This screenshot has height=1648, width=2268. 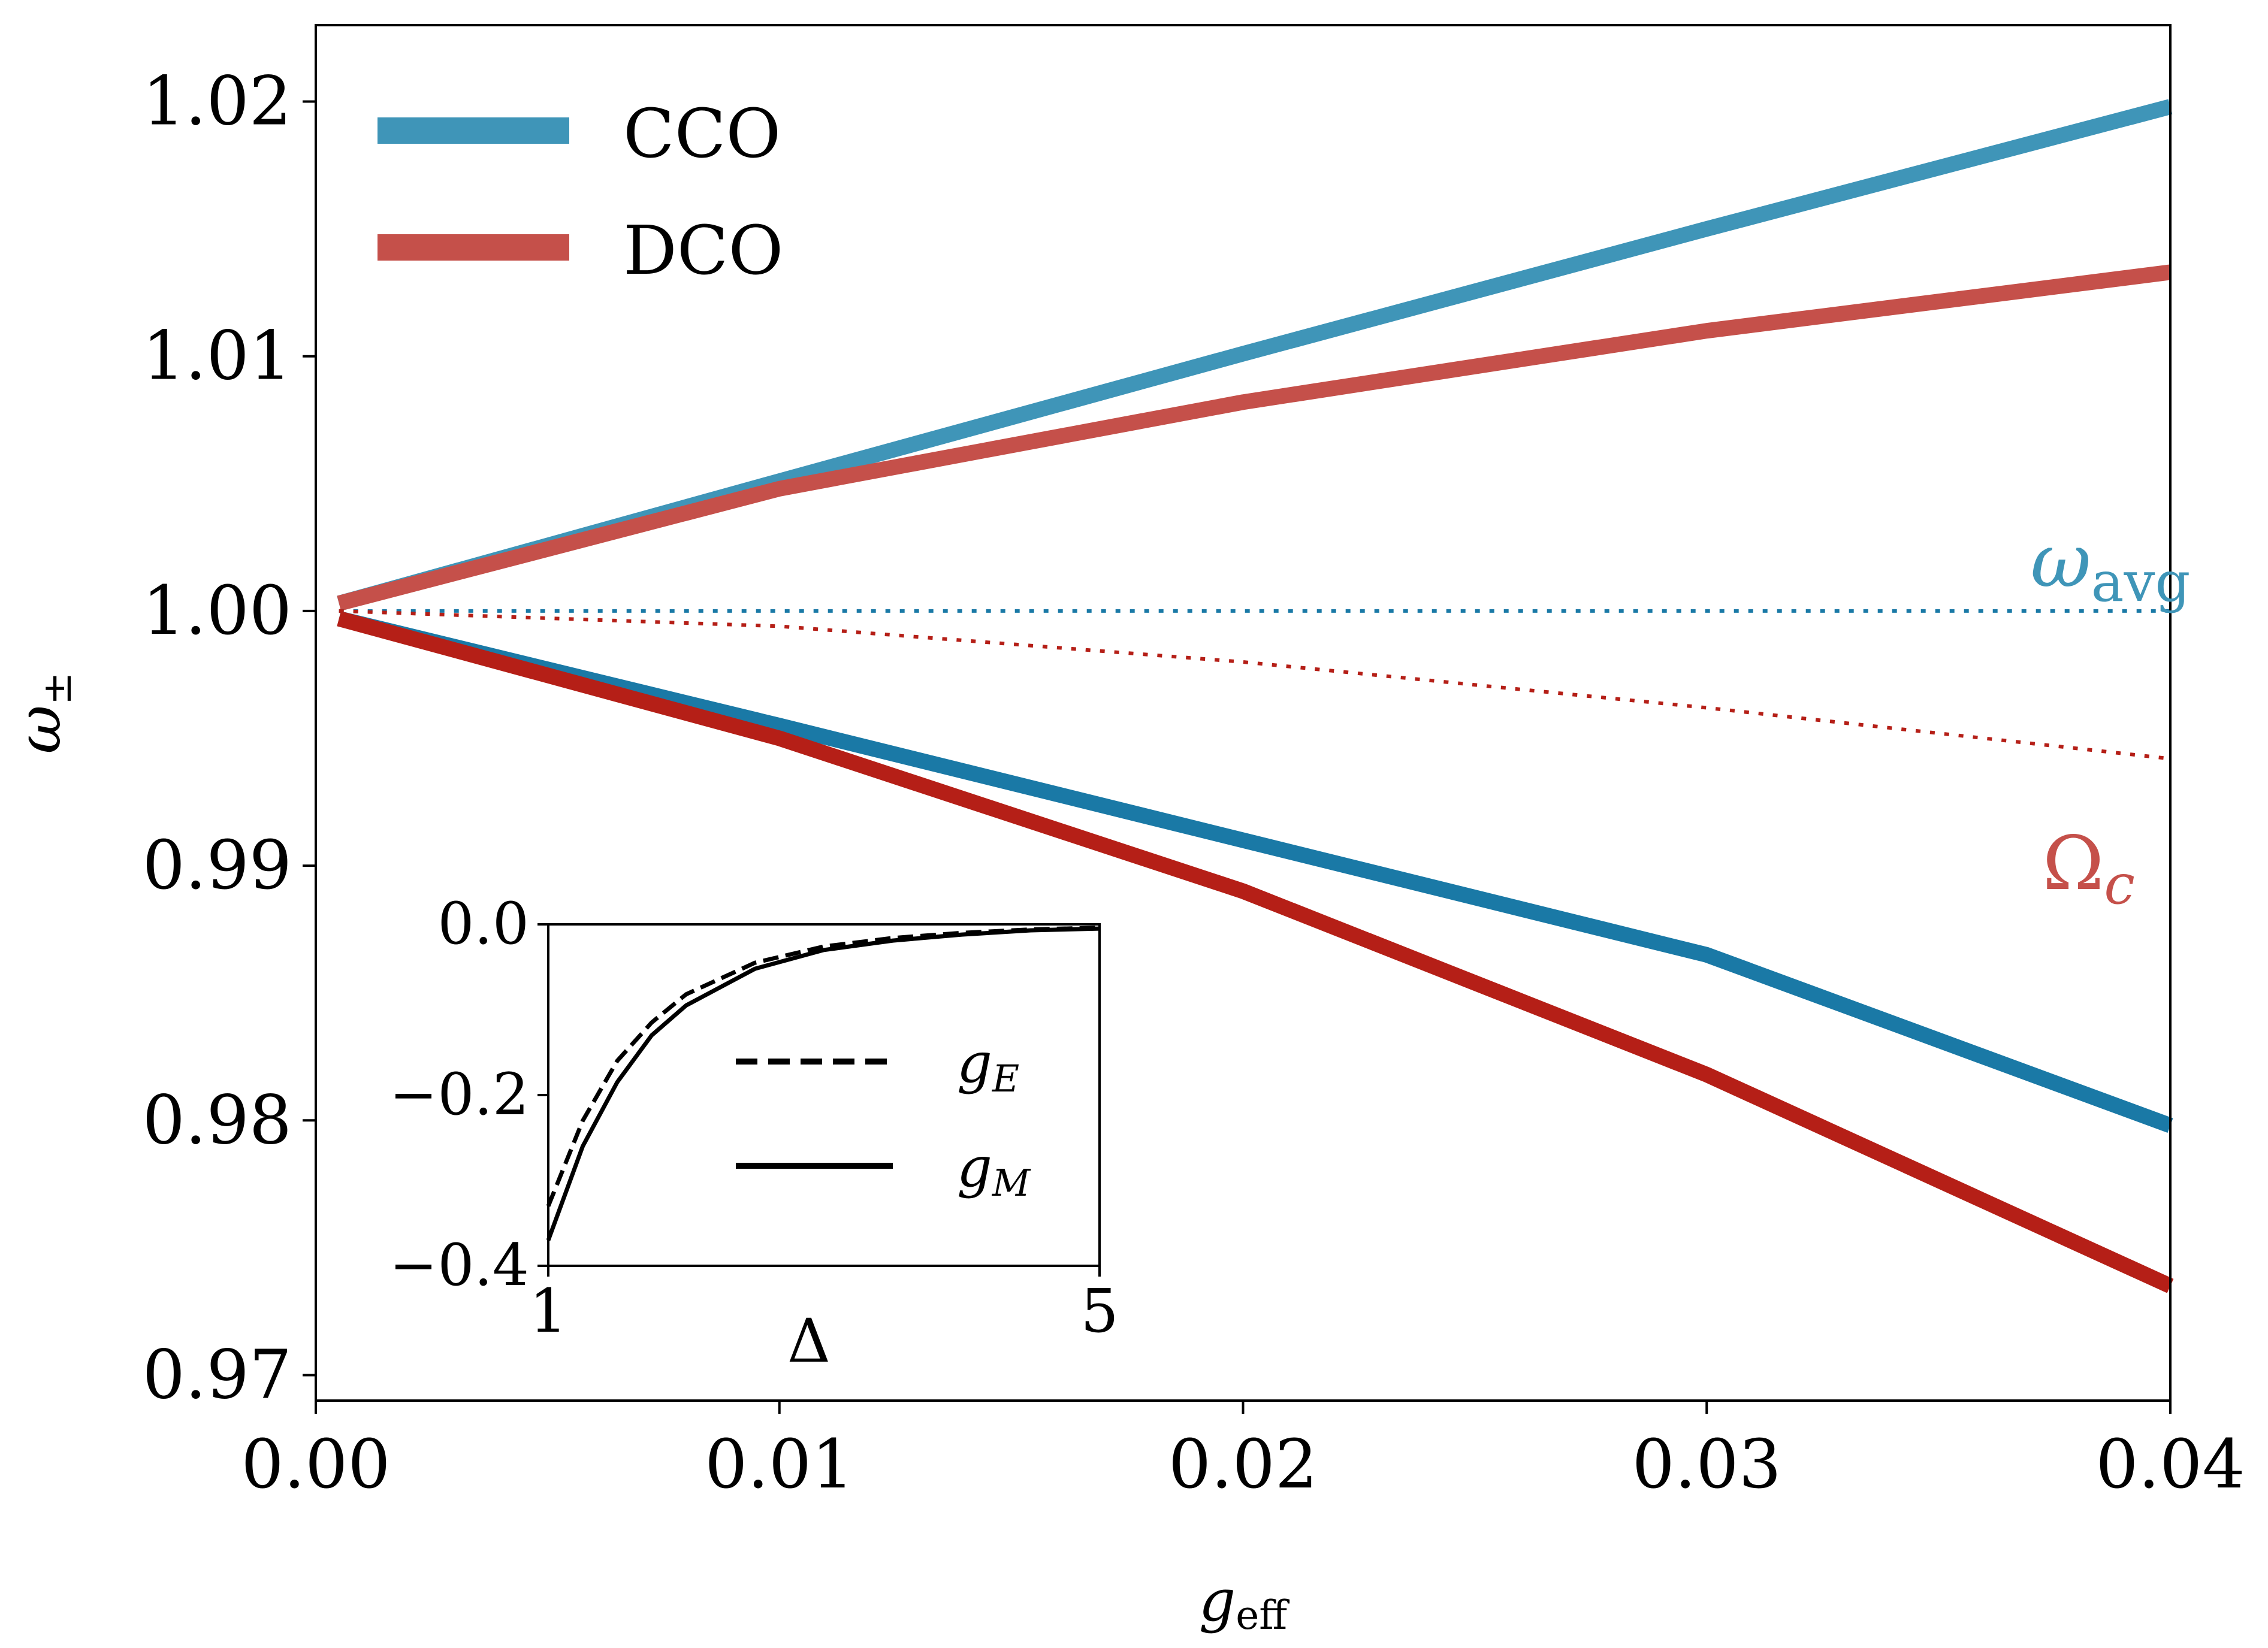 I want to click on inset-legend-label-ge-sub: E, so click(x=1005, y=1078).